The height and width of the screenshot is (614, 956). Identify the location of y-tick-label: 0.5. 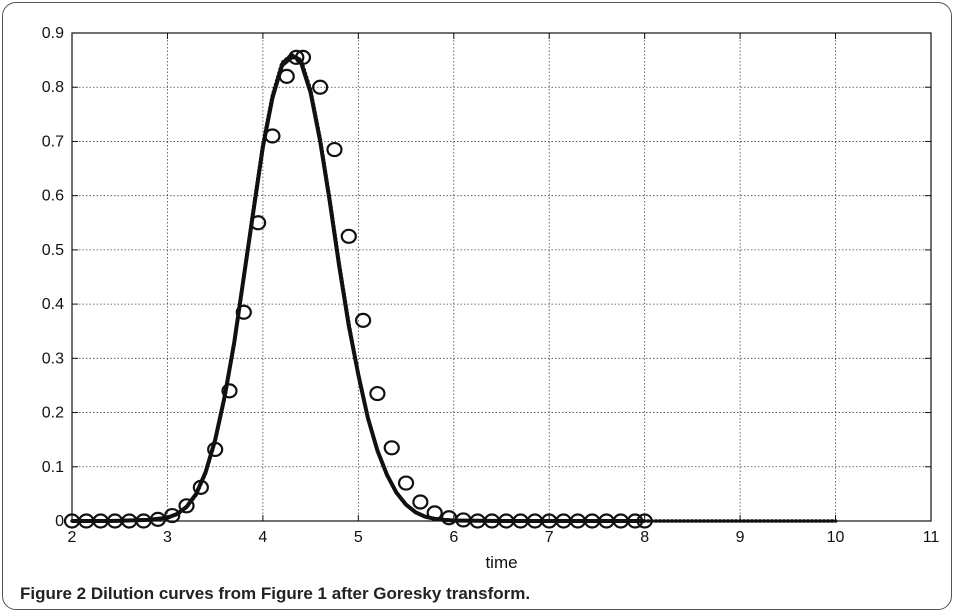
(53, 250).